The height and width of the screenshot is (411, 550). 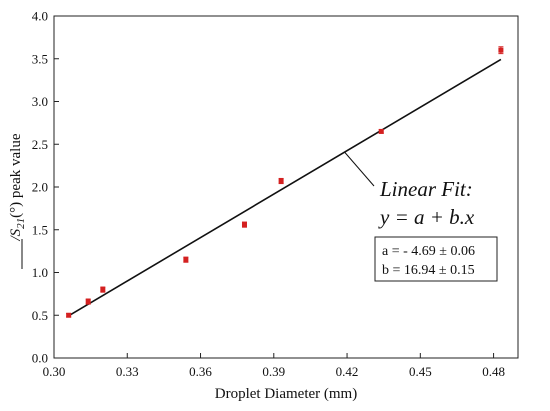 I want to click on x-tick-label: 0.39, so click(x=273, y=371).